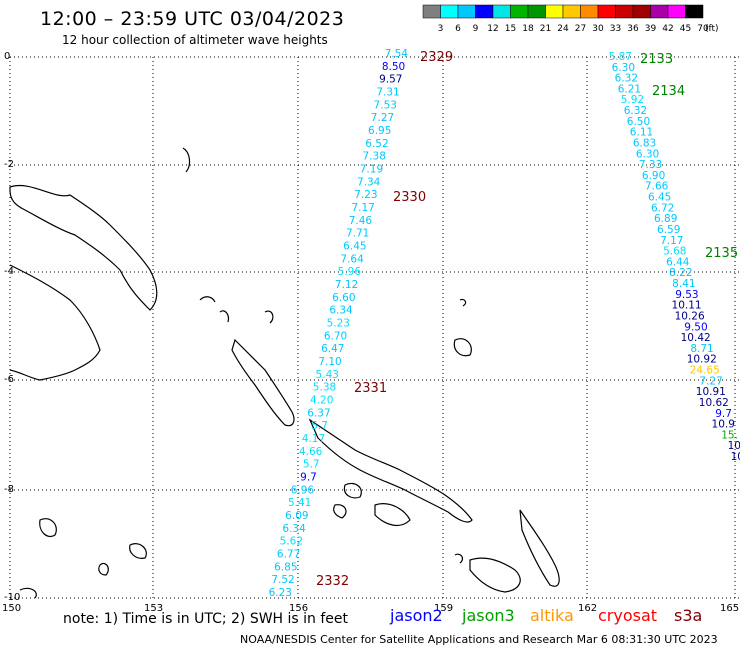 The image size is (740, 650). I want to click on swh-value: 10.11, so click(687, 306).